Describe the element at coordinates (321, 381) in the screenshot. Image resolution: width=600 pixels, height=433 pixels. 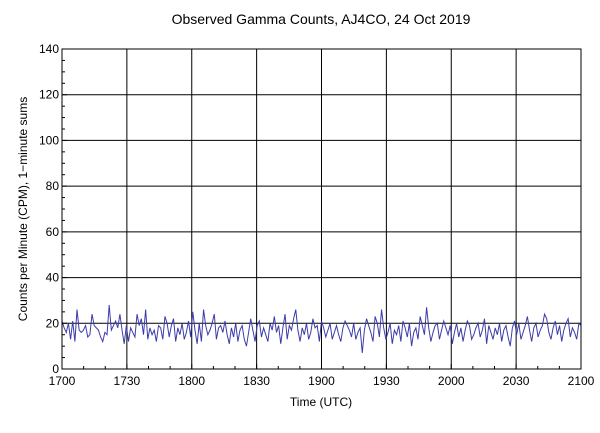
I see `x-tick-label: 1900` at that location.